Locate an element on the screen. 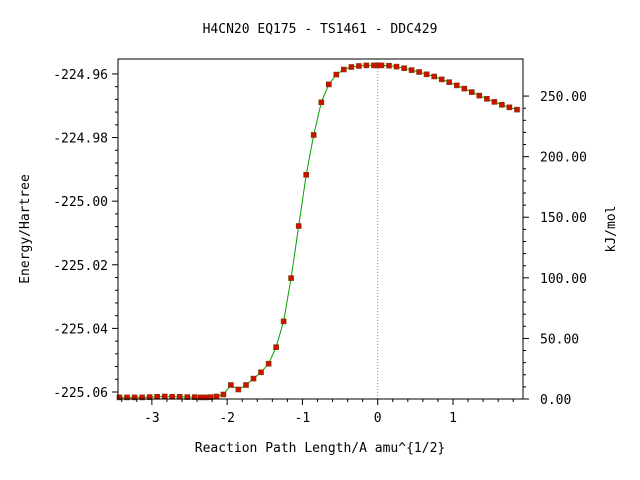 The height and width of the screenshot is (480, 640). y2-tick-label: 250.00 is located at coordinates (563, 97).